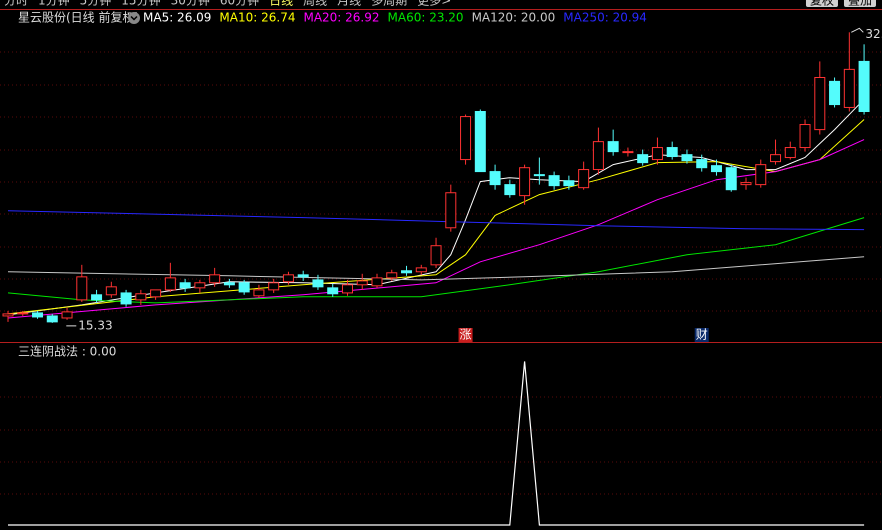  Describe the element at coordinates (434, 4) in the screenshot. I see `toolbar-item: 更多>` at that location.